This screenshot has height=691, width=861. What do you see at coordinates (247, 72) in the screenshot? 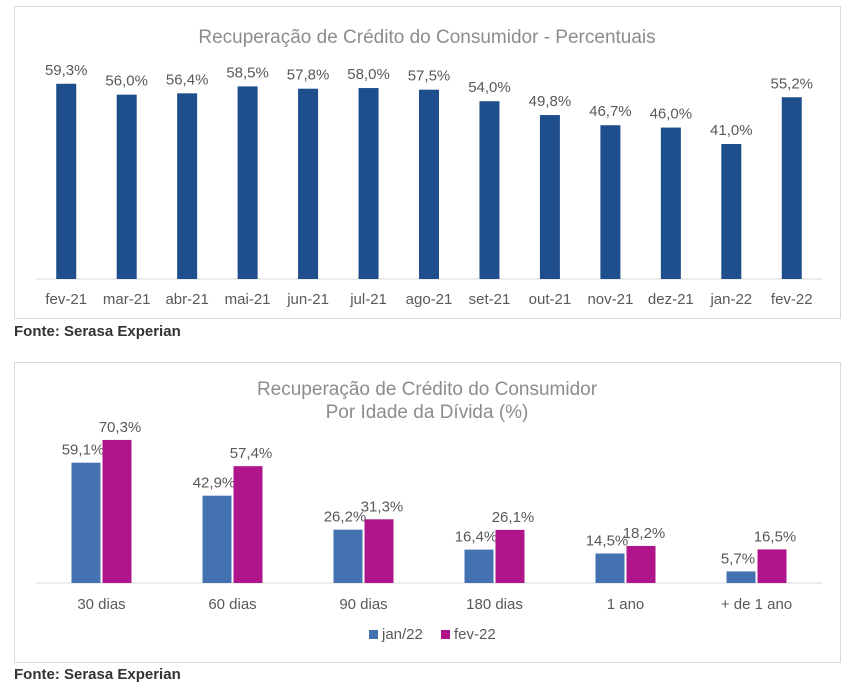
I see `chart1-data-label-mai-21: 58,5%` at bounding box center [247, 72].